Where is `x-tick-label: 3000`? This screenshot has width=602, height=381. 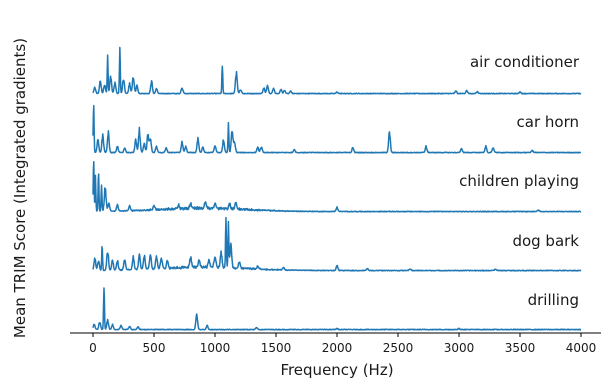 x-tick-label: 3000 is located at coordinates (459, 348).